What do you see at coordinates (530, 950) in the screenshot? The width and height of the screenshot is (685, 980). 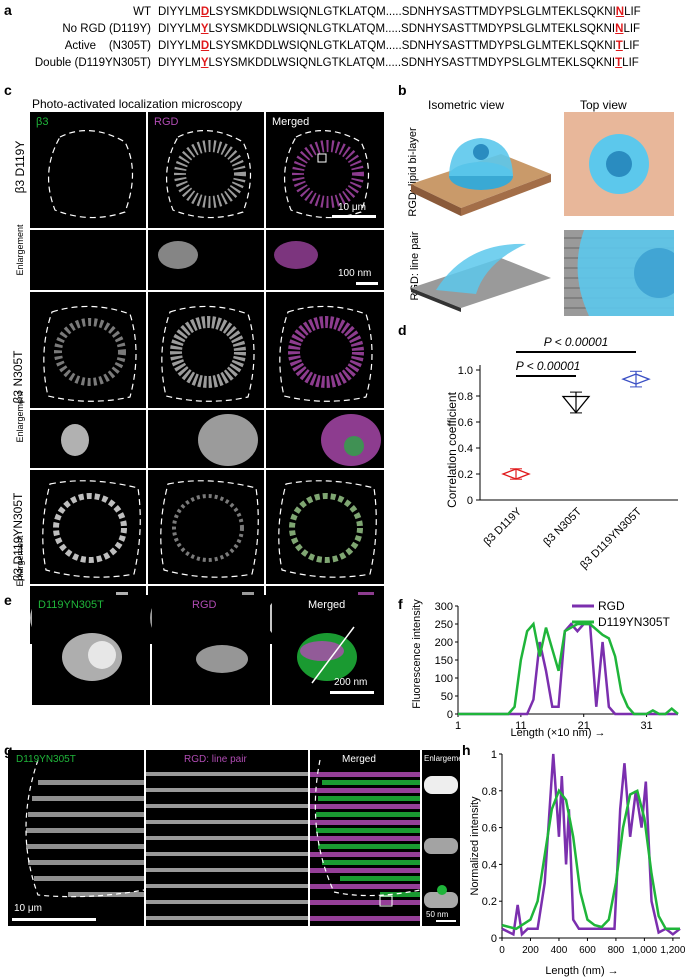 I see `h-xtick-label: 200` at bounding box center [530, 950].